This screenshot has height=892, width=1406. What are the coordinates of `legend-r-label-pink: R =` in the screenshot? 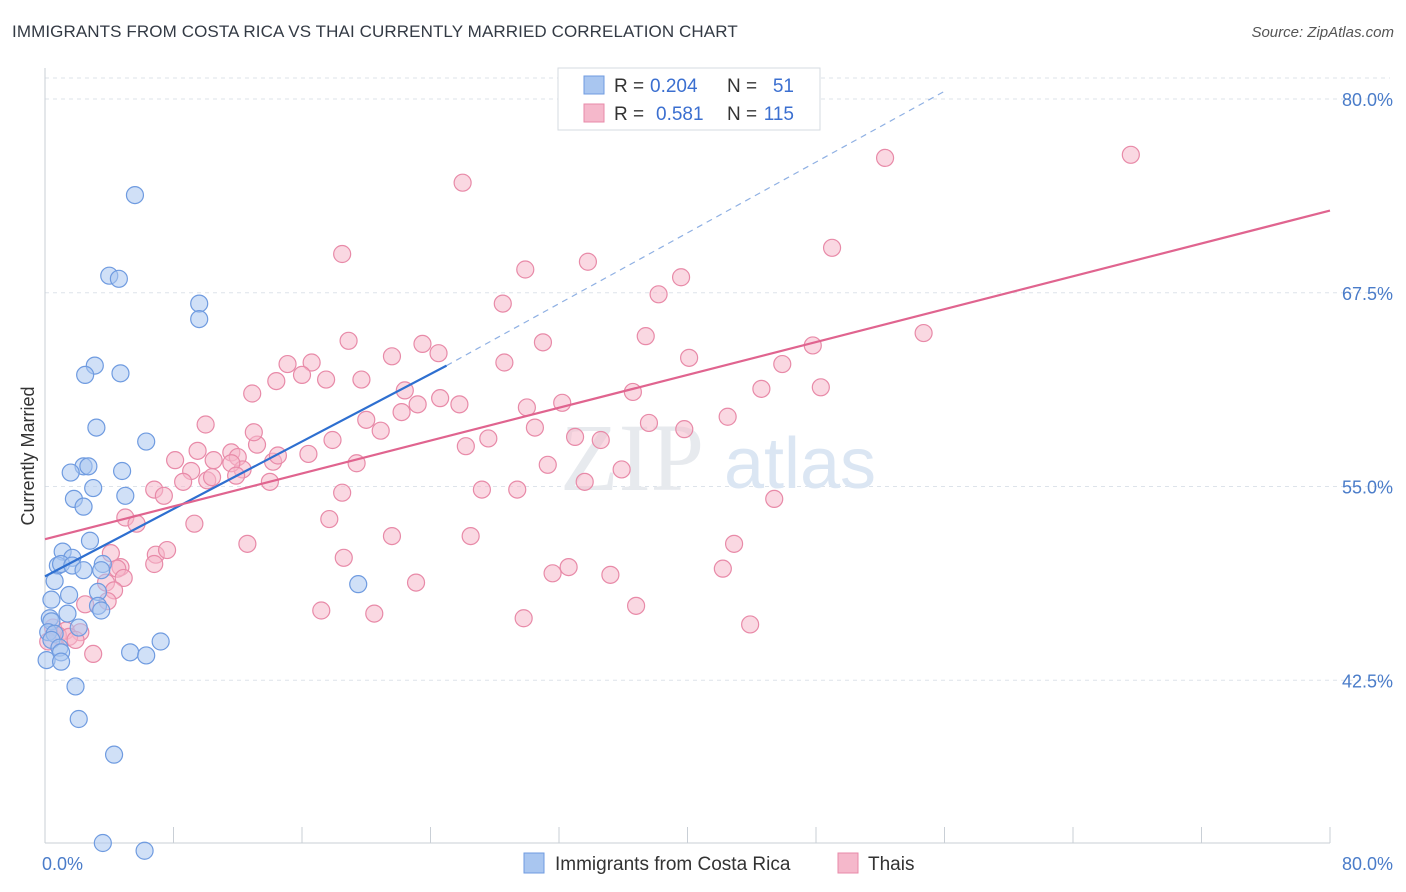 It's located at (629, 114).